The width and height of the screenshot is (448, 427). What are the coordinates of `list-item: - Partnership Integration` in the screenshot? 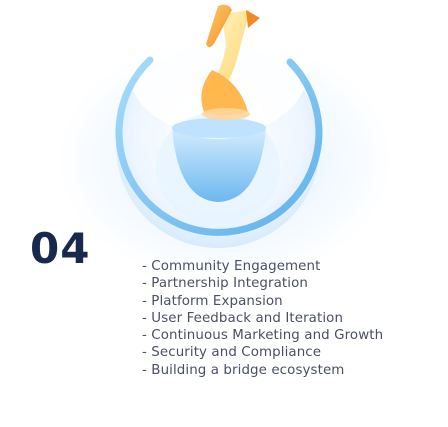 It's located at (225, 284).